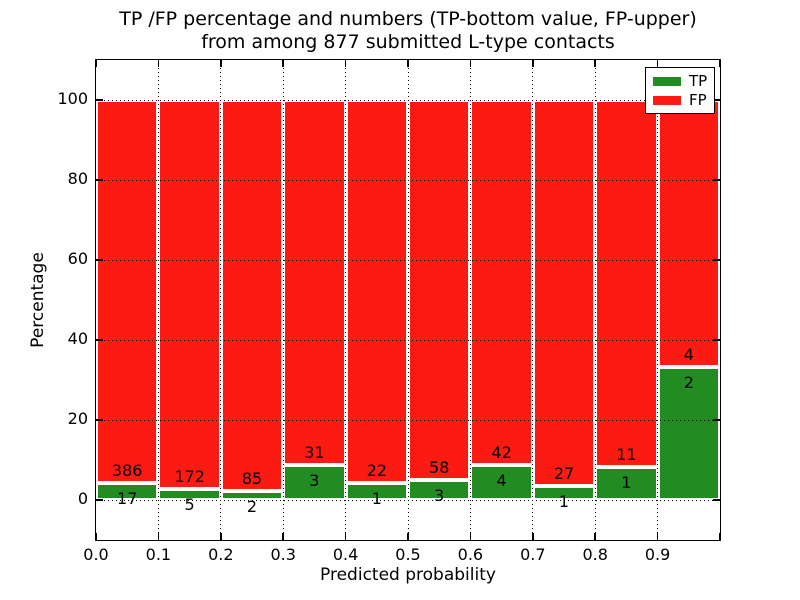 This screenshot has height=600, width=800. Describe the element at coordinates (470, 554) in the screenshot. I see `x-tick-label: 0.6` at that location.